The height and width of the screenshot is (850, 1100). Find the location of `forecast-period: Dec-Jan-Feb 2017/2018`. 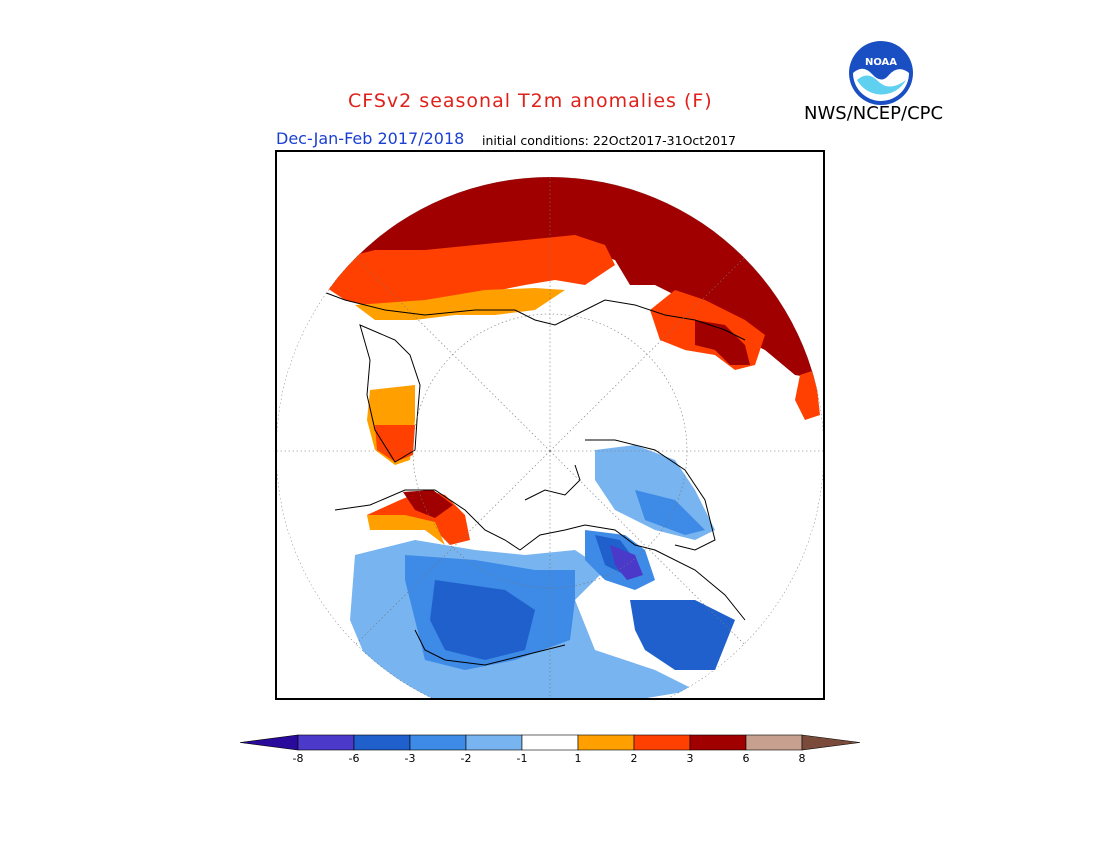

forecast-period: Dec-Jan-Feb 2017/2018 is located at coordinates (370, 138).